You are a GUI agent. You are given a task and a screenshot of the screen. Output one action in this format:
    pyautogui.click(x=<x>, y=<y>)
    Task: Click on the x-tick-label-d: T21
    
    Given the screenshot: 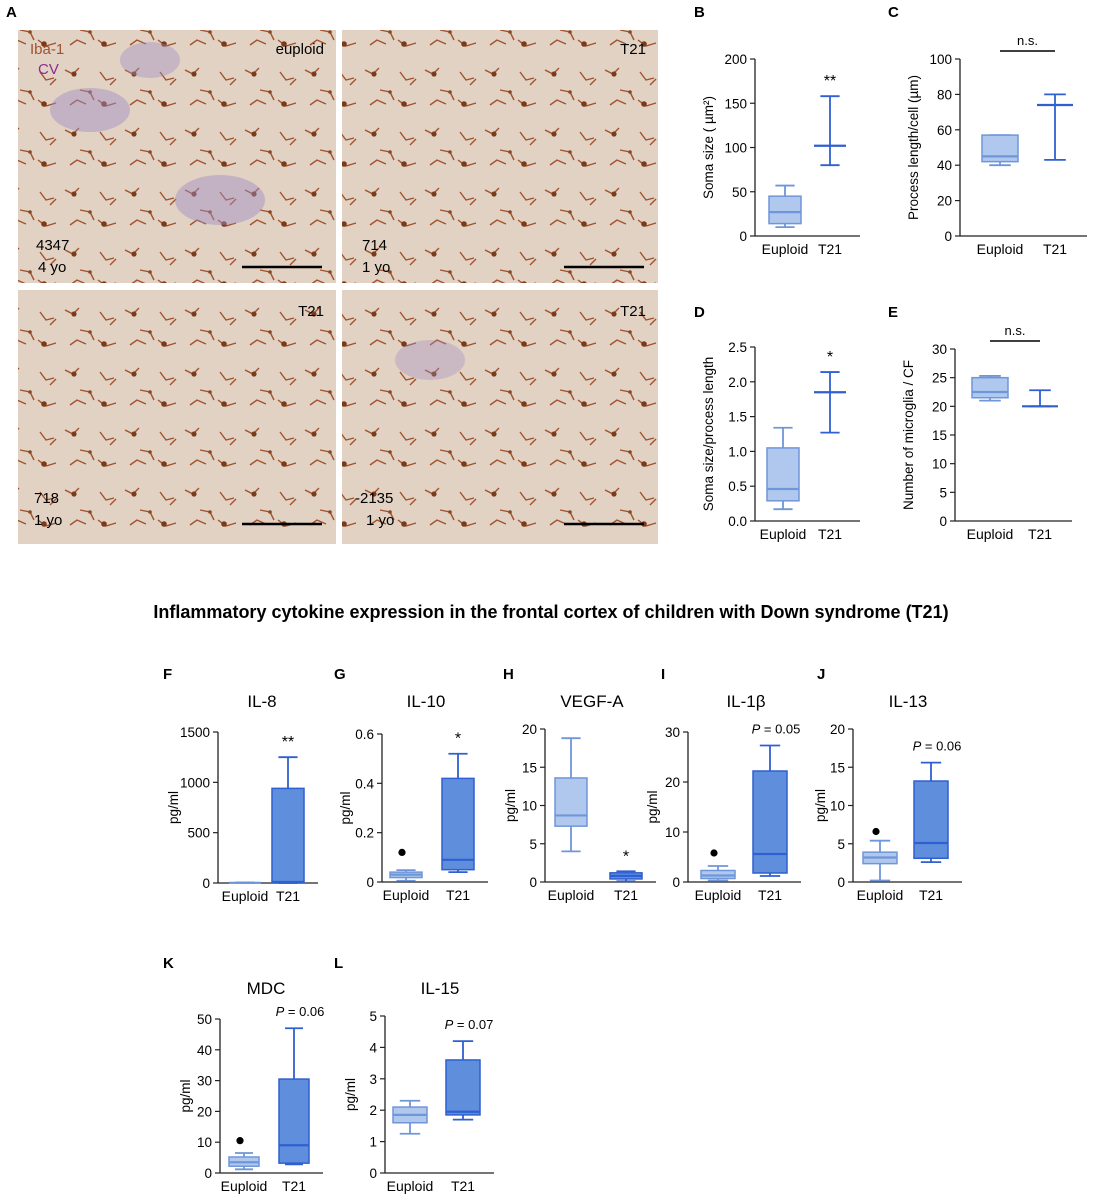 What is the action you would take?
    pyautogui.click(x=830, y=534)
    